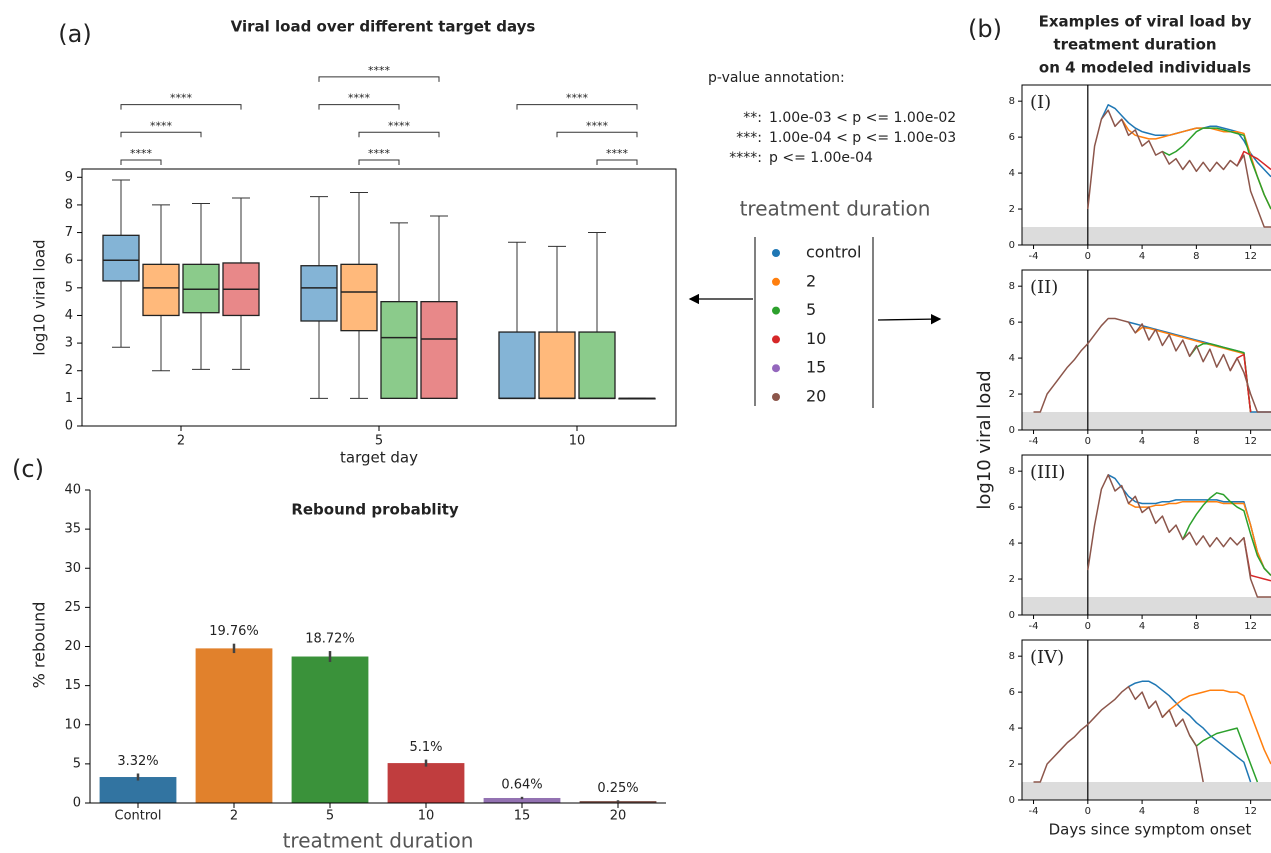  I want to click on legend-title: treatment duration, so click(835, 209).